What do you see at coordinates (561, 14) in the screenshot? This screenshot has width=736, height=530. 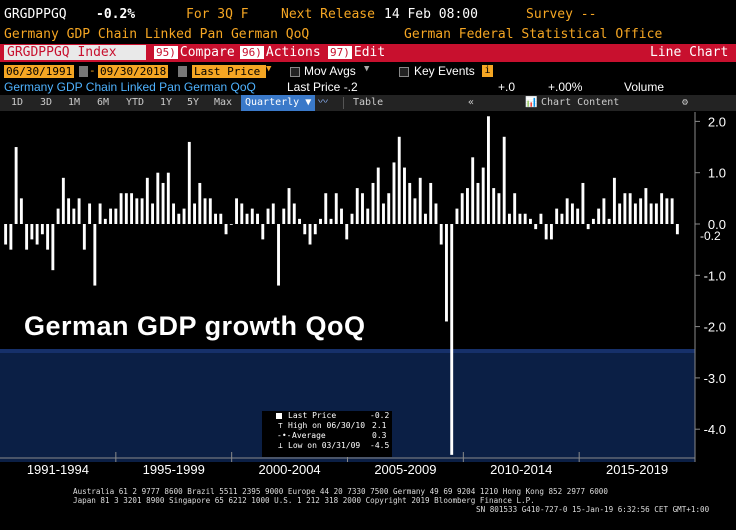 I see `survey-label: Survey --` at bounding box center [561, 14].